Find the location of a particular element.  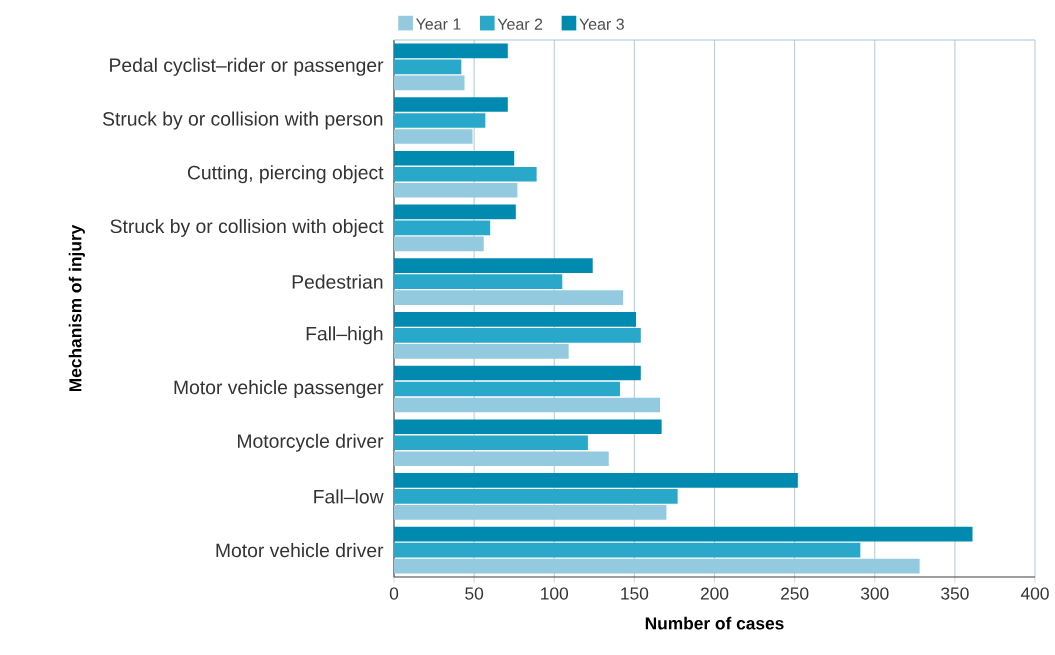

y-tick-label: Fall–low is located at coordinates (349, 496).